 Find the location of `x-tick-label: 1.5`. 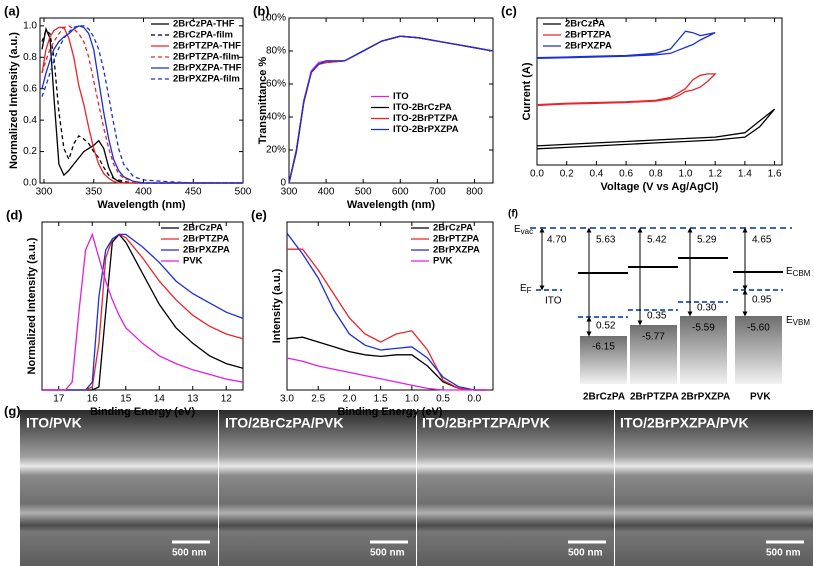

x-tick-label: 1.5 is located at coordinates (381, 399).